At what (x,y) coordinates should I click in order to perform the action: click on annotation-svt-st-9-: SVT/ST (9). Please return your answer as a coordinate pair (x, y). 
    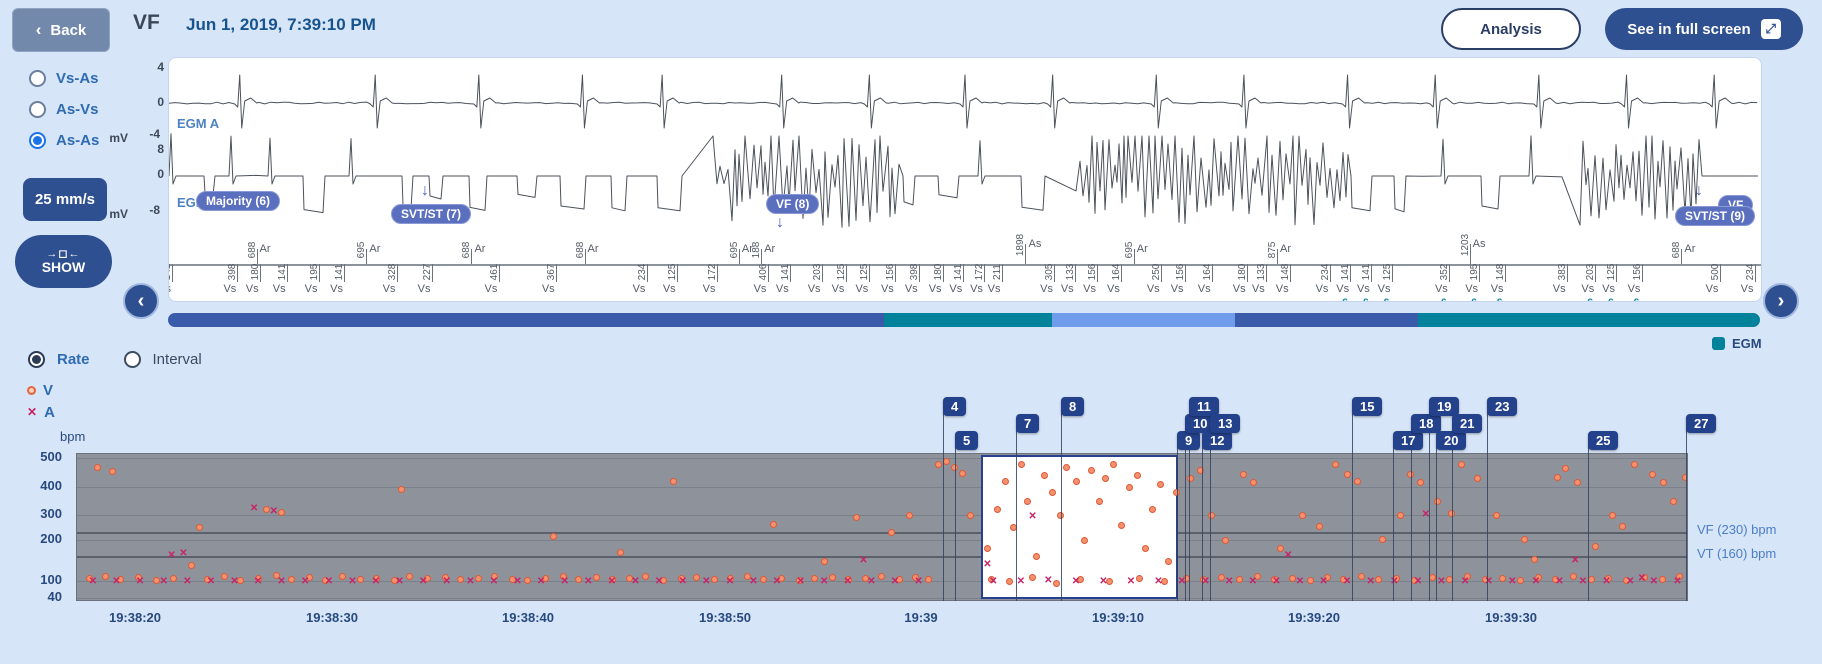
    Looking at the image, I should click on (1715, 216).